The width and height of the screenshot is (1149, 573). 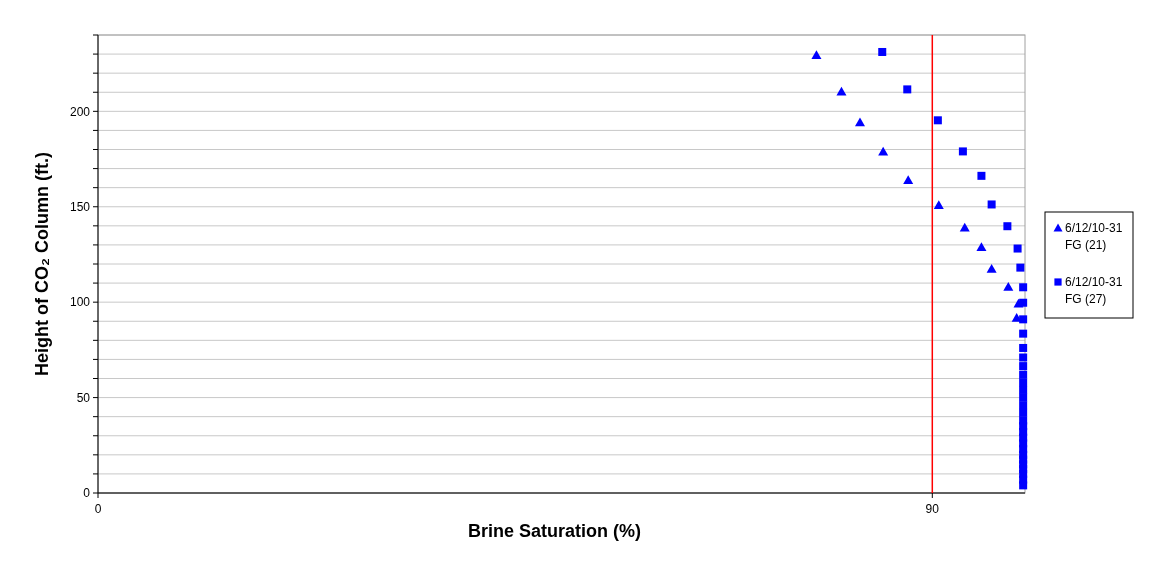 What do you see at coordinates (87, 493) in the screenshot?
I see `y-tick-label: 0` at bounding box center [87, 493].